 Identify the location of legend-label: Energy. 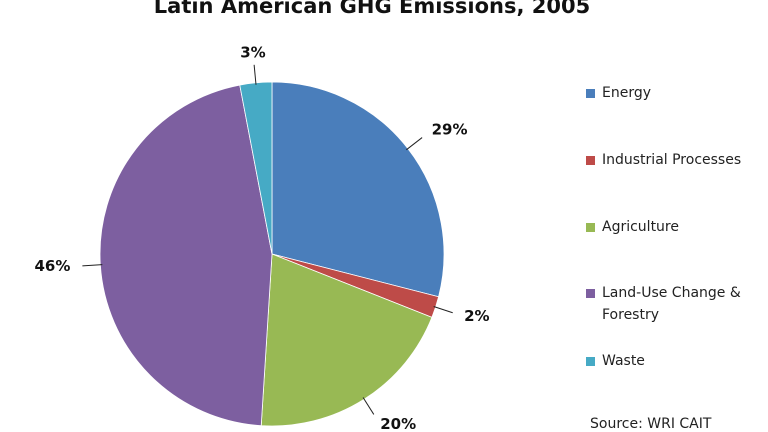
(627, 93).